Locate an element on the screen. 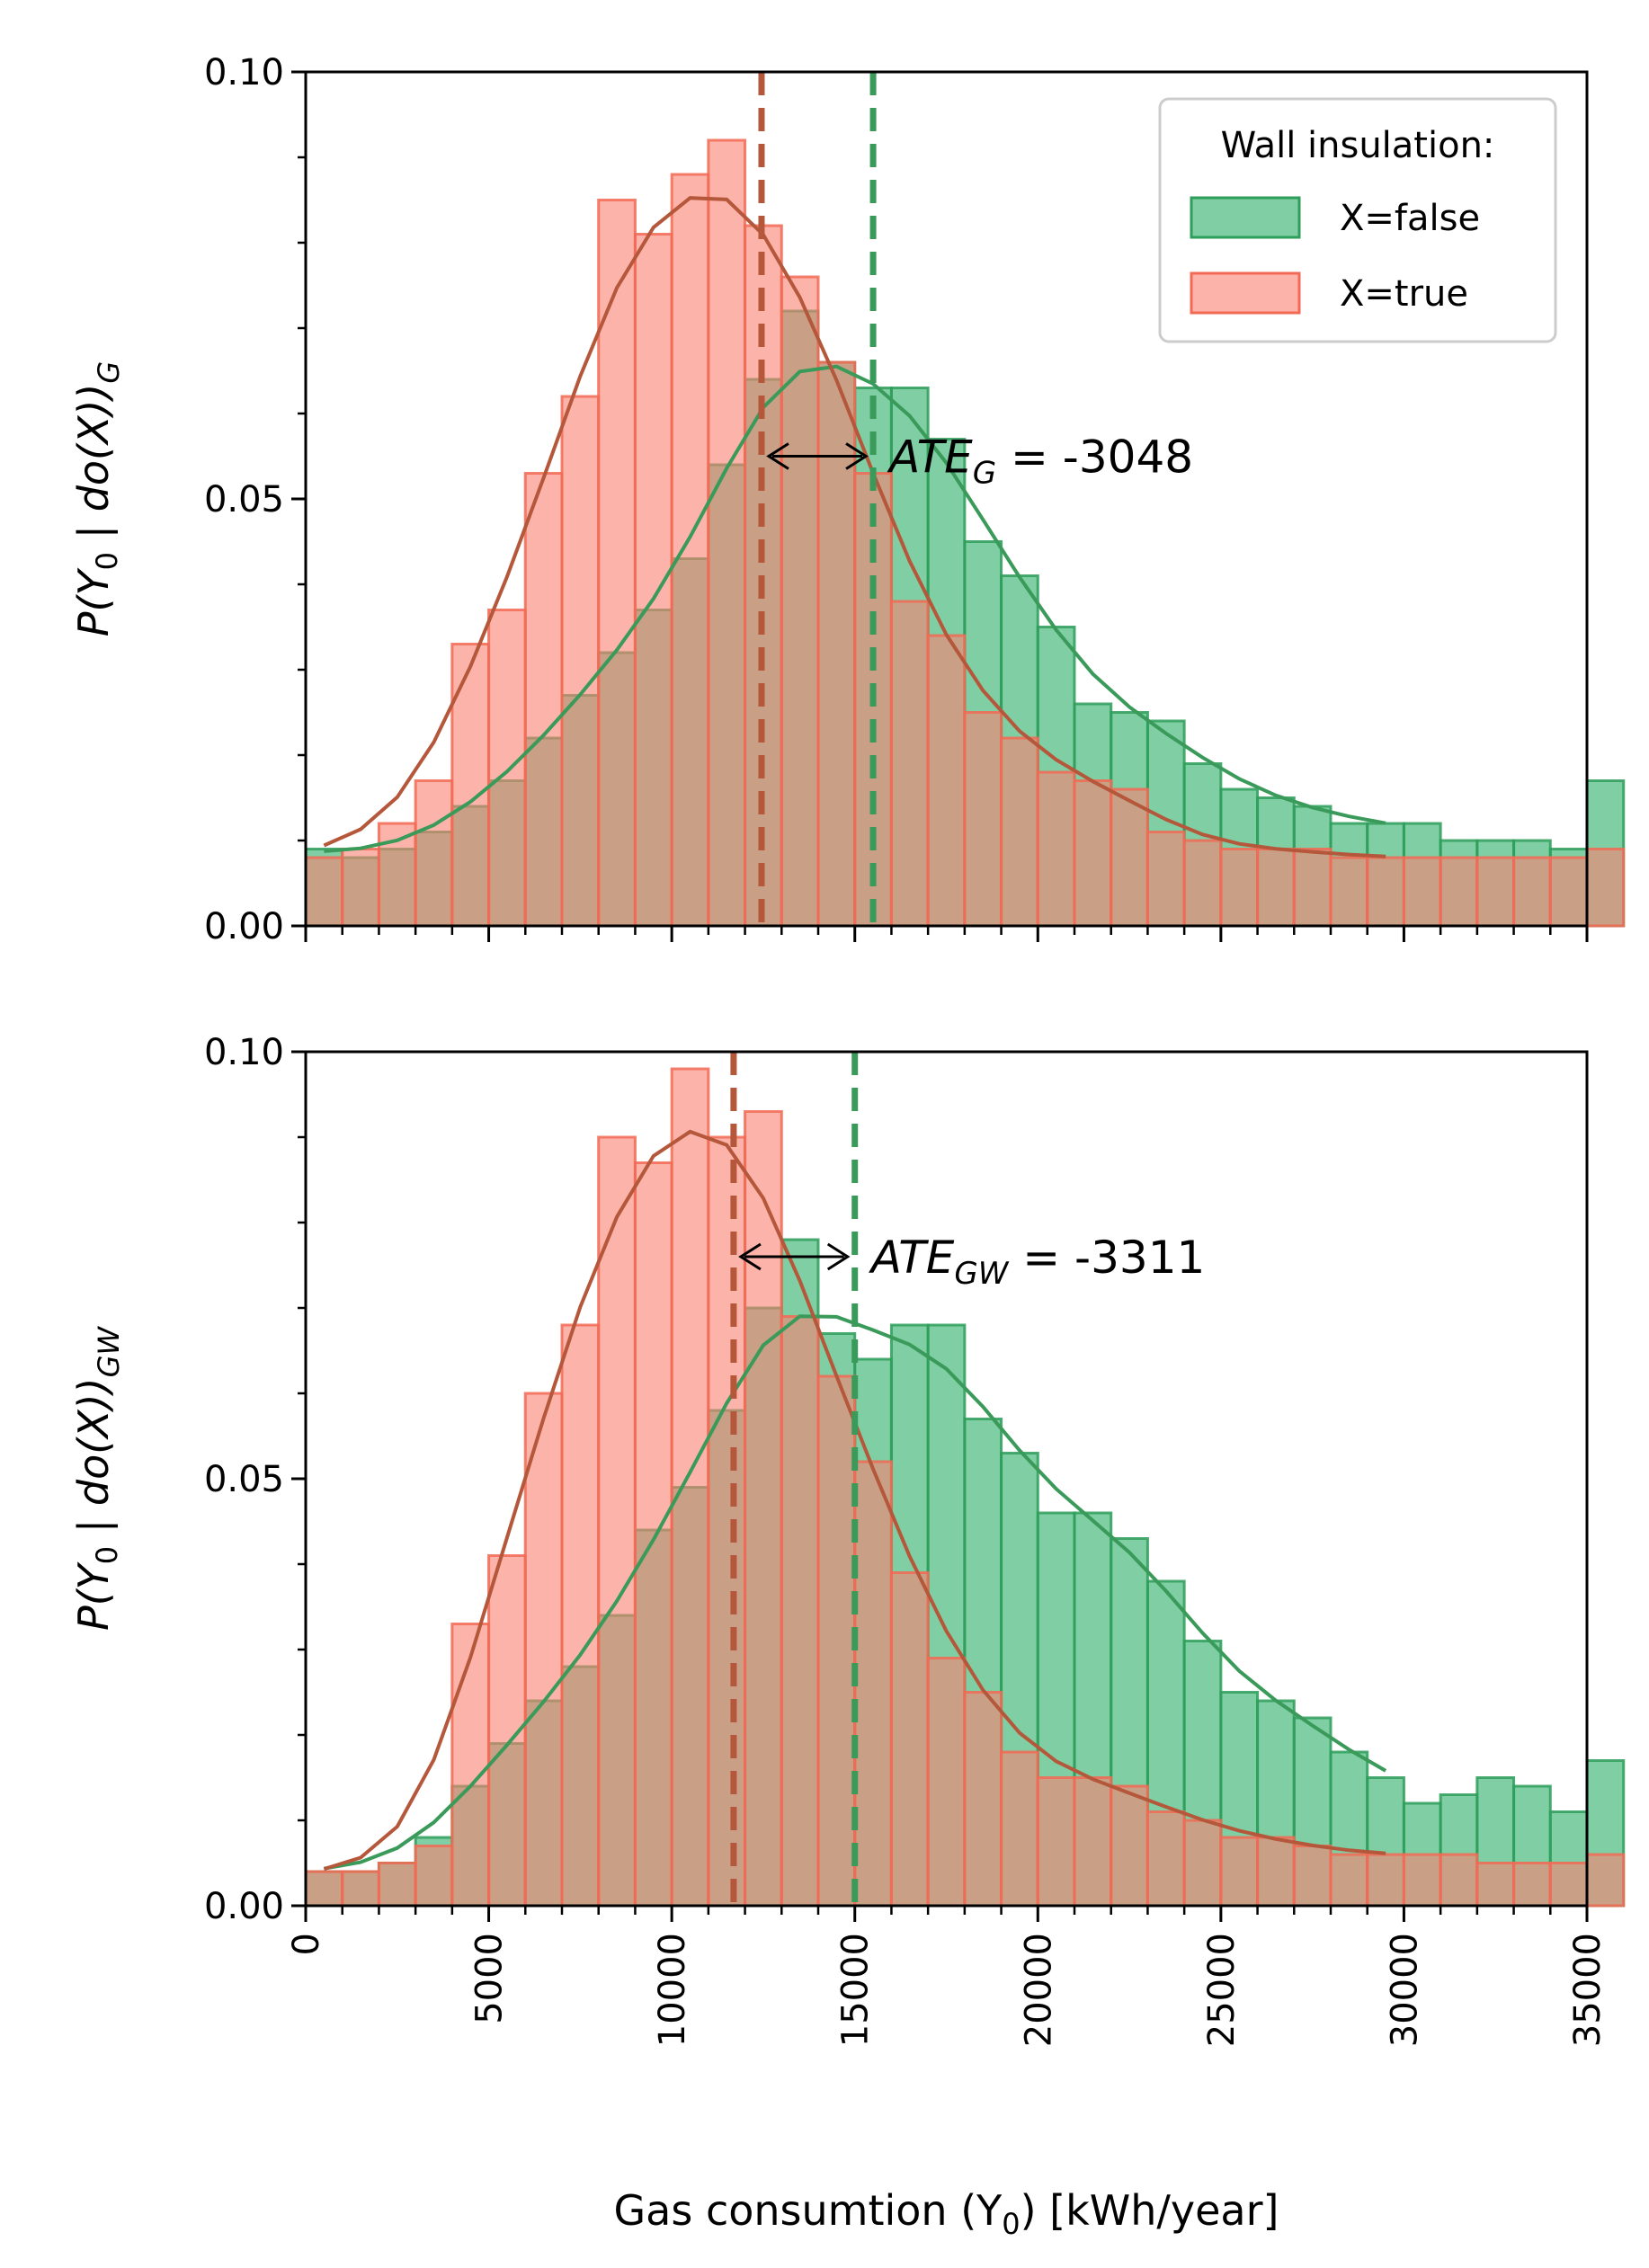 The image size is (1649, 2268). x-tick-label: 20000 is located at coordinates (1038, 1990).